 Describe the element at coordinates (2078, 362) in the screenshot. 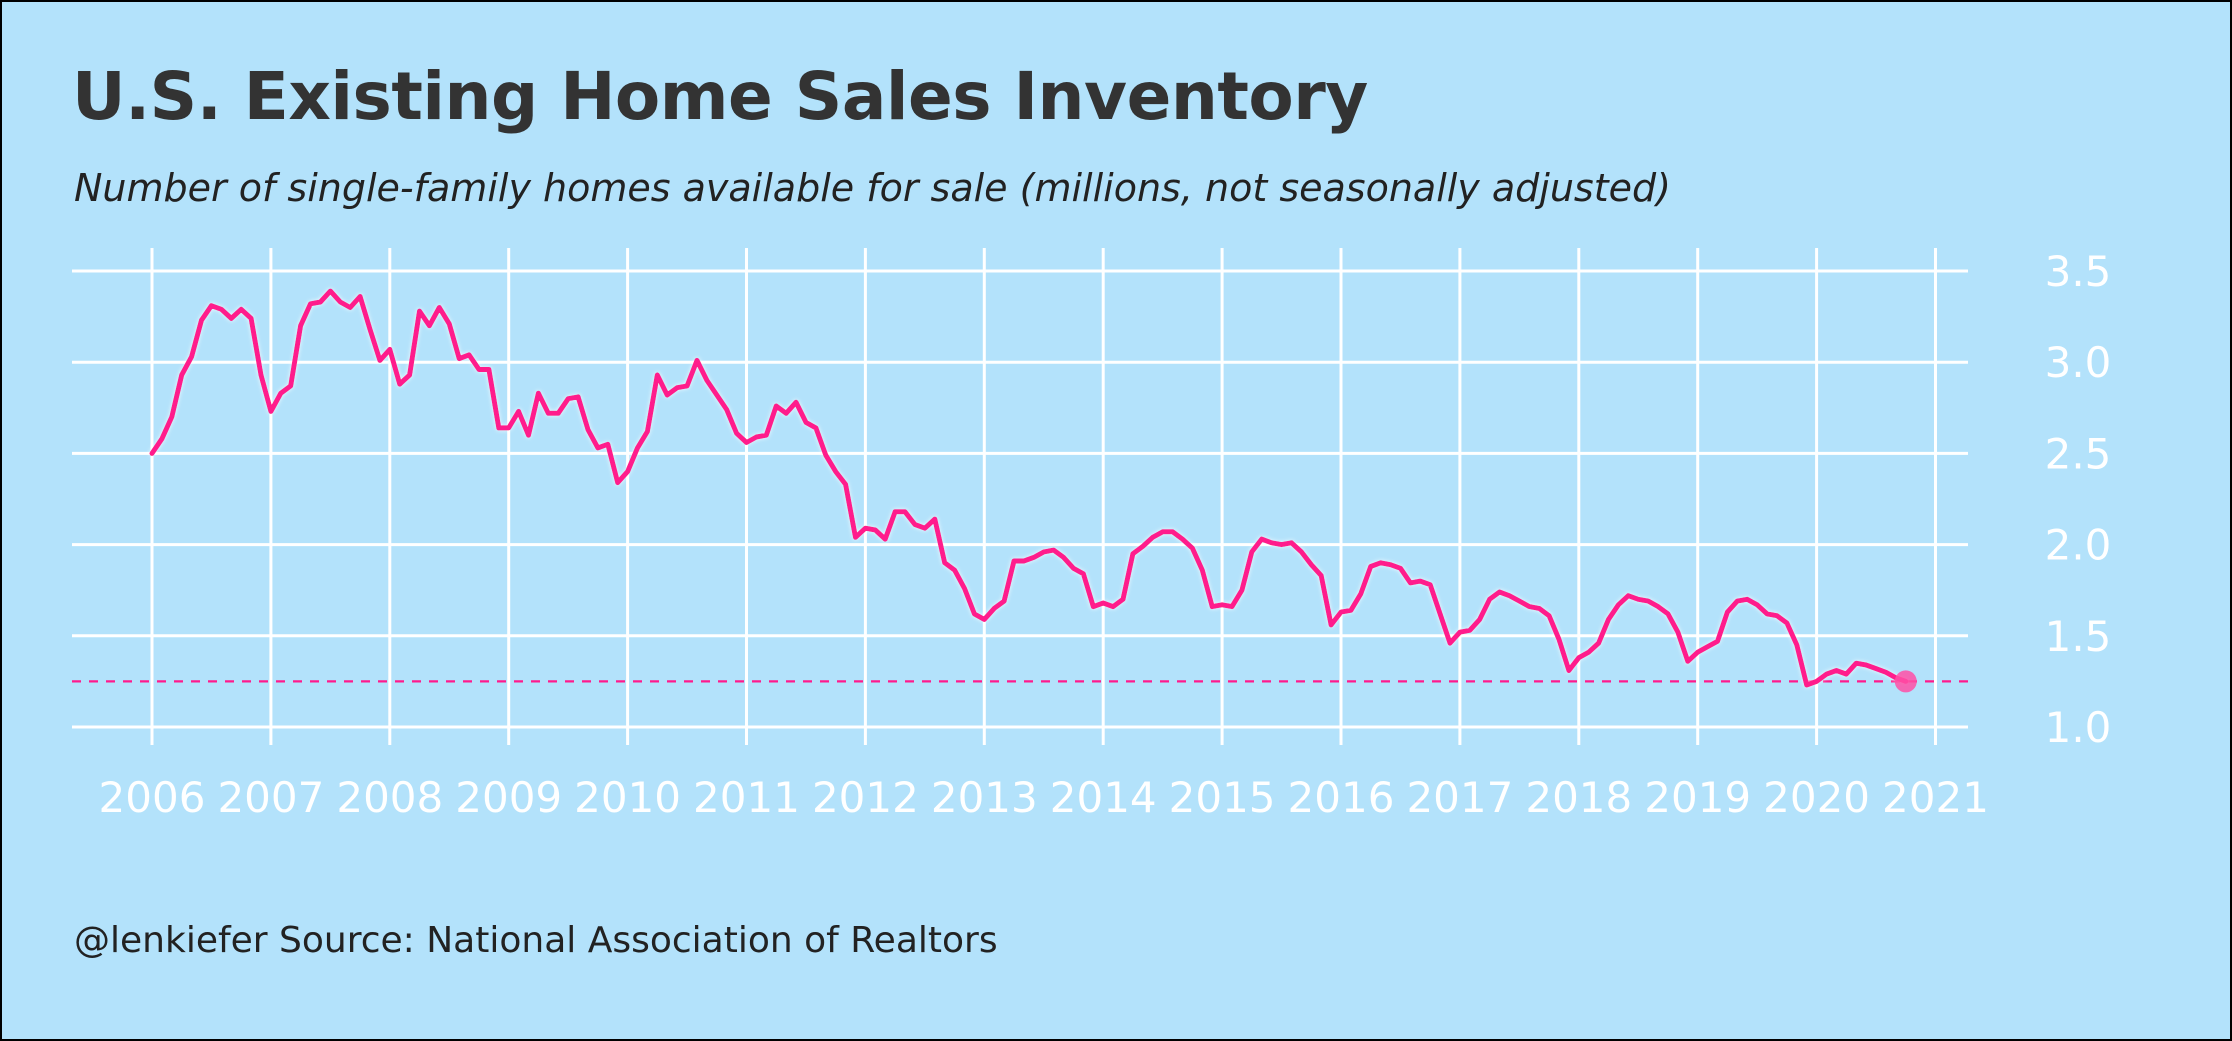

I see `y-tick-label: 3.0` at that location.